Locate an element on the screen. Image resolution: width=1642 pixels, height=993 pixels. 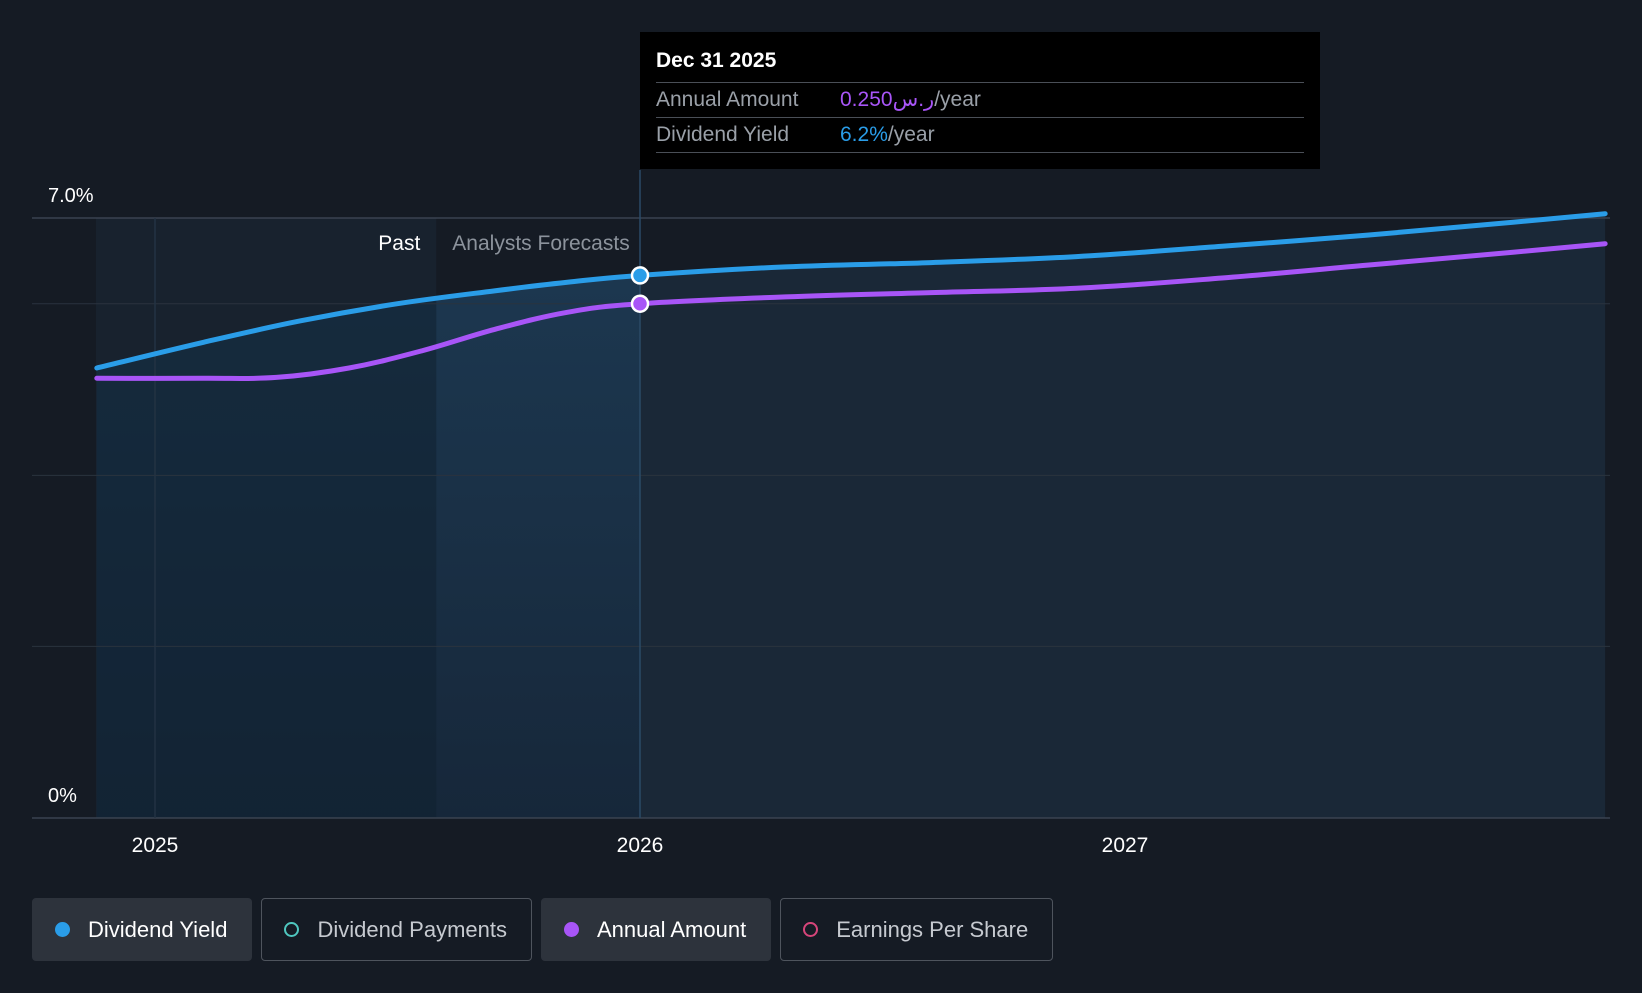
tooltip-label: Dividend Yield is located at coordinates (723, 134).